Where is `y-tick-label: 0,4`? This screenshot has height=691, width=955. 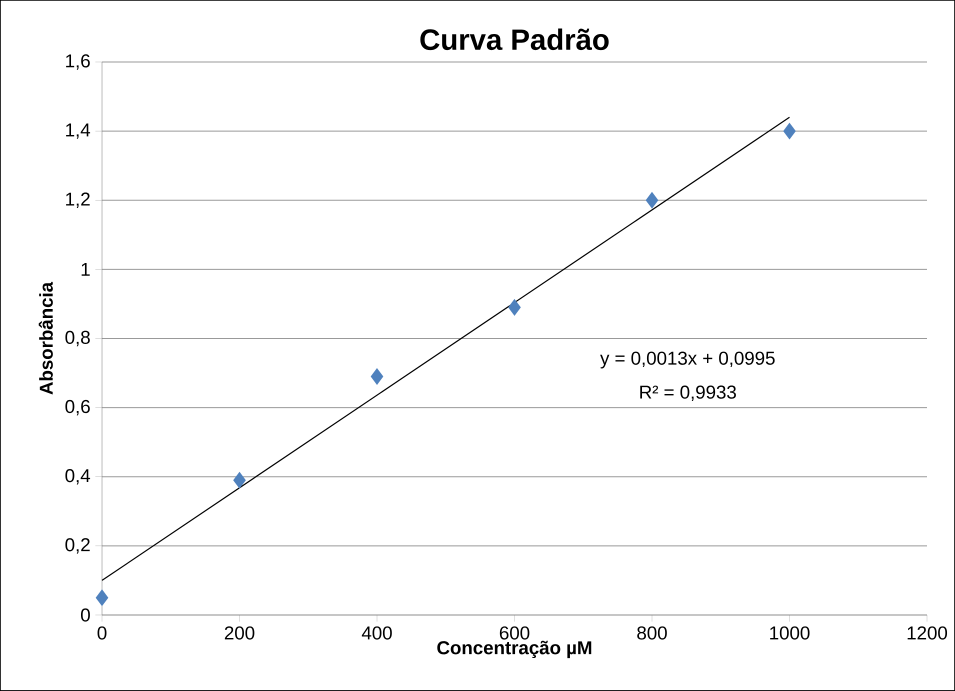
y-tick-label: 0,4 is located at coordinates (77, 476).